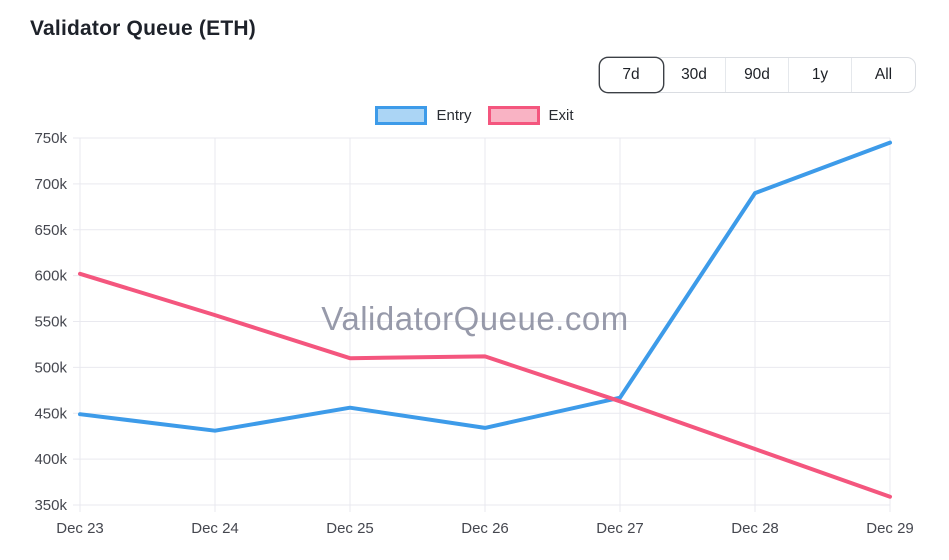  What do you see at coordinates (474, 115) in the screenshot?
I see `chart-legend: Entry Exit` at bounding box center [474, 115].